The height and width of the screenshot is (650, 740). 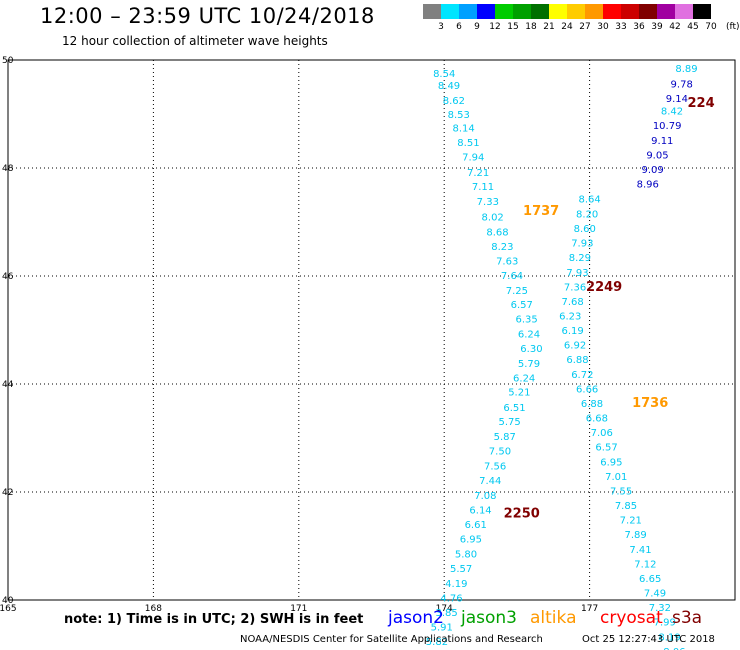 What do you see at coordinates (640, 550) in the screenshot?
I see `wave-height-value: 7.41` at bounding box center [640, 550].